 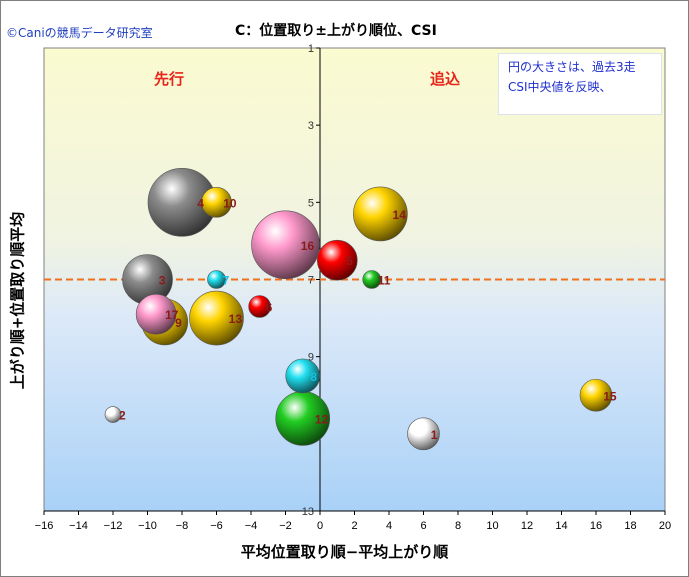 What do you see at coordinates (17, 300) in the screenshot?
I see `y-axis-label: 上がり順+位置取り順平均` at bounding box center [17, 300].